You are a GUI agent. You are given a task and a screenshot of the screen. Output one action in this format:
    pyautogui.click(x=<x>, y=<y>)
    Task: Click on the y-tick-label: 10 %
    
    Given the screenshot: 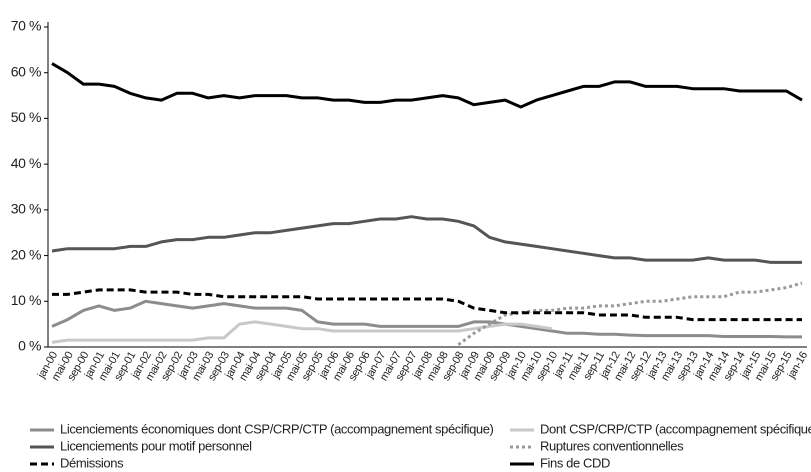 What is the action you would take?
    pyautogui.click(x=26, y=300)
    